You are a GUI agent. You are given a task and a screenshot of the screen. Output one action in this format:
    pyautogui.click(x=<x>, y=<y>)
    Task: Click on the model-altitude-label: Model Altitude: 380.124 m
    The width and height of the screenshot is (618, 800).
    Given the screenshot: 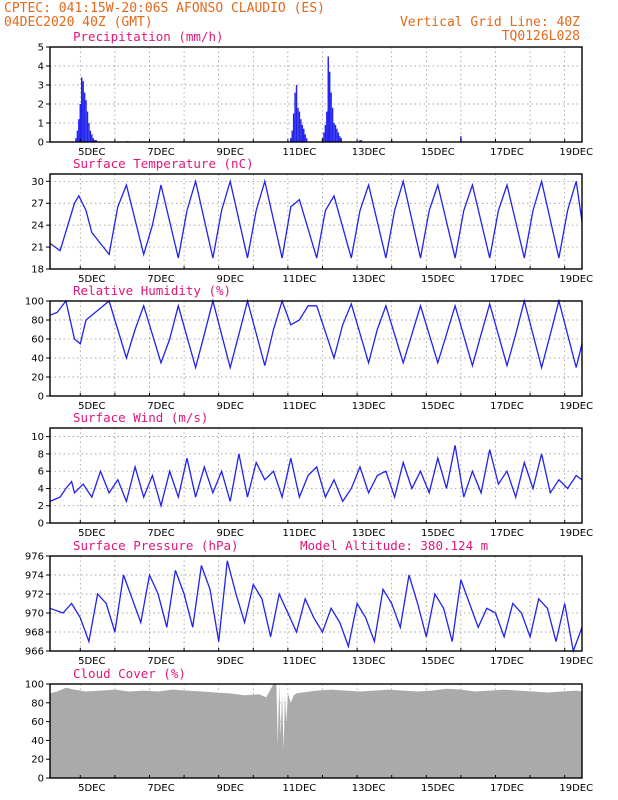 What is the action you would take?
    pyautogui.click(x=394, y=545)
    